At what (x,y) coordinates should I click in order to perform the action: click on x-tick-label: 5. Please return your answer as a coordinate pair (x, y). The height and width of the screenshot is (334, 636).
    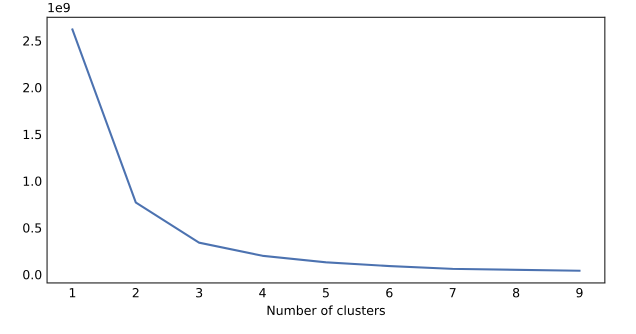
    Looking at the image, I should click on (325, 293).